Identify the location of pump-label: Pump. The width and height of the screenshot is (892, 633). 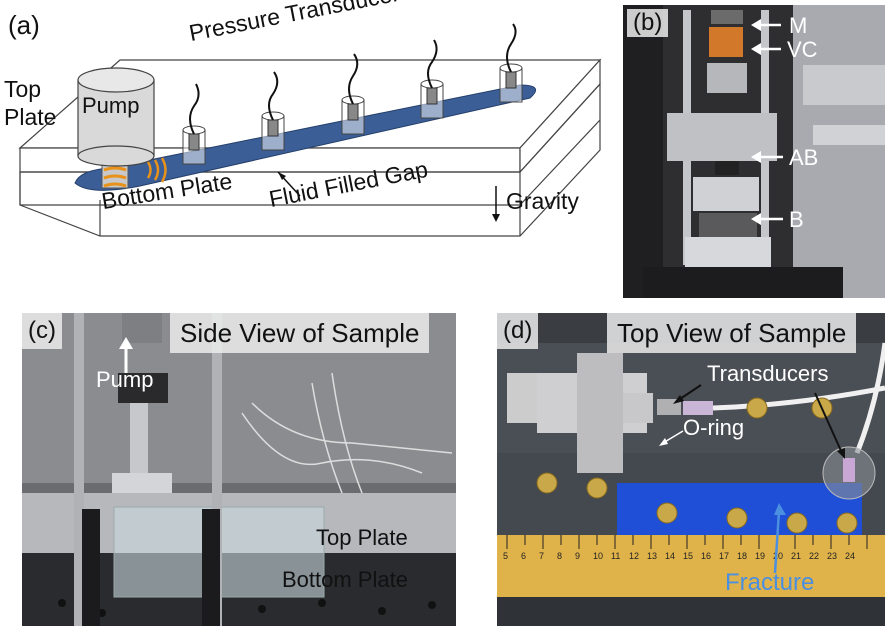
(111, 105).